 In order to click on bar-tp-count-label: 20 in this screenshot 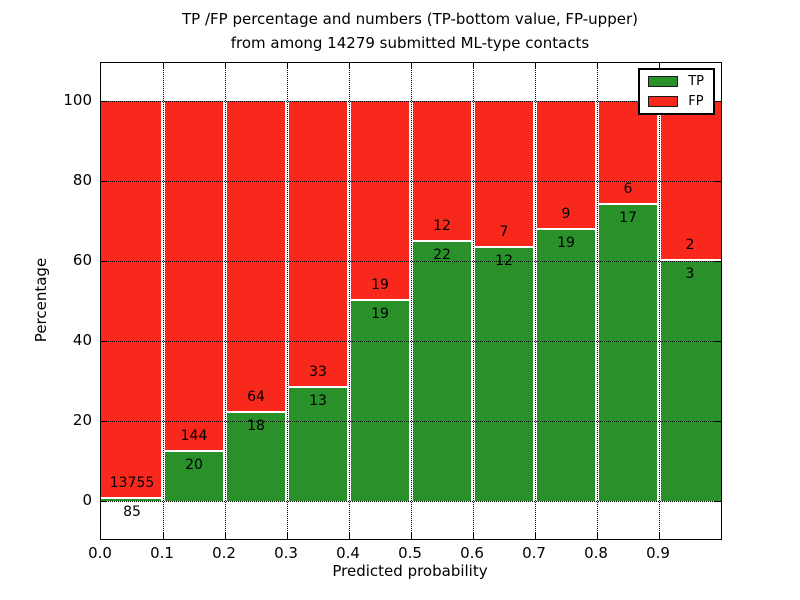, I will do `click(194, 465)`.